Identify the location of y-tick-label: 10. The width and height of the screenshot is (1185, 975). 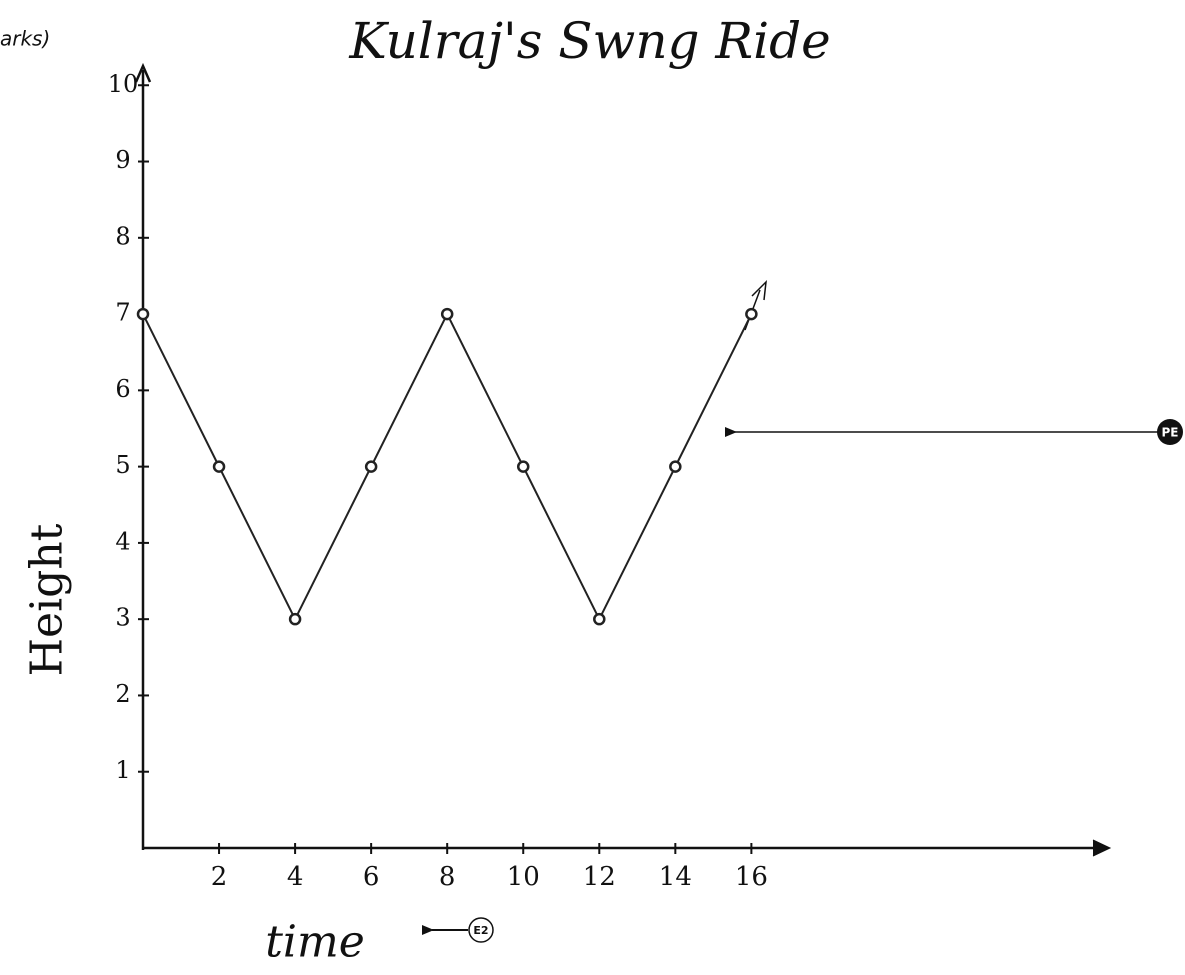
(123, 84).